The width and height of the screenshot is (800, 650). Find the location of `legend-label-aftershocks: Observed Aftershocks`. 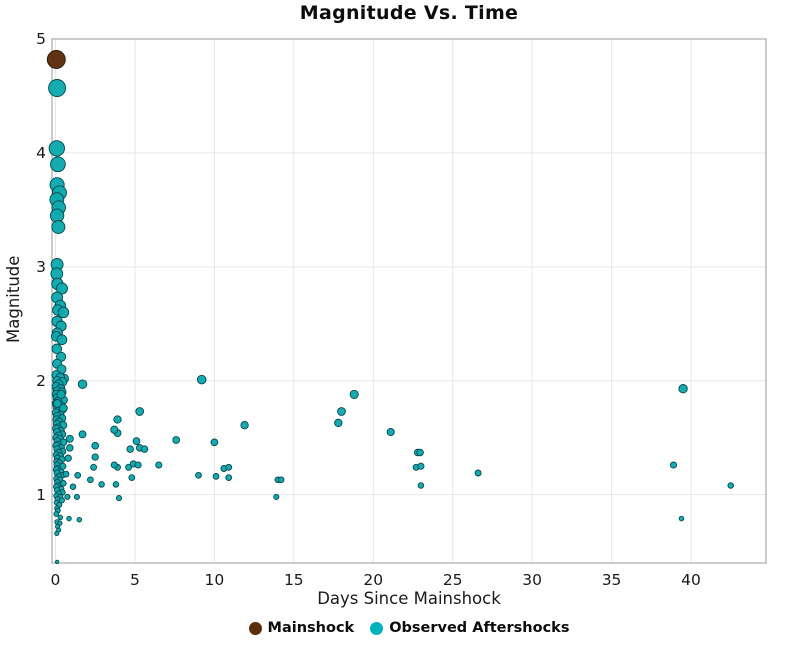

legend-label-aftershocks: Observed Aftershocks is located at coordinates (479, 628).